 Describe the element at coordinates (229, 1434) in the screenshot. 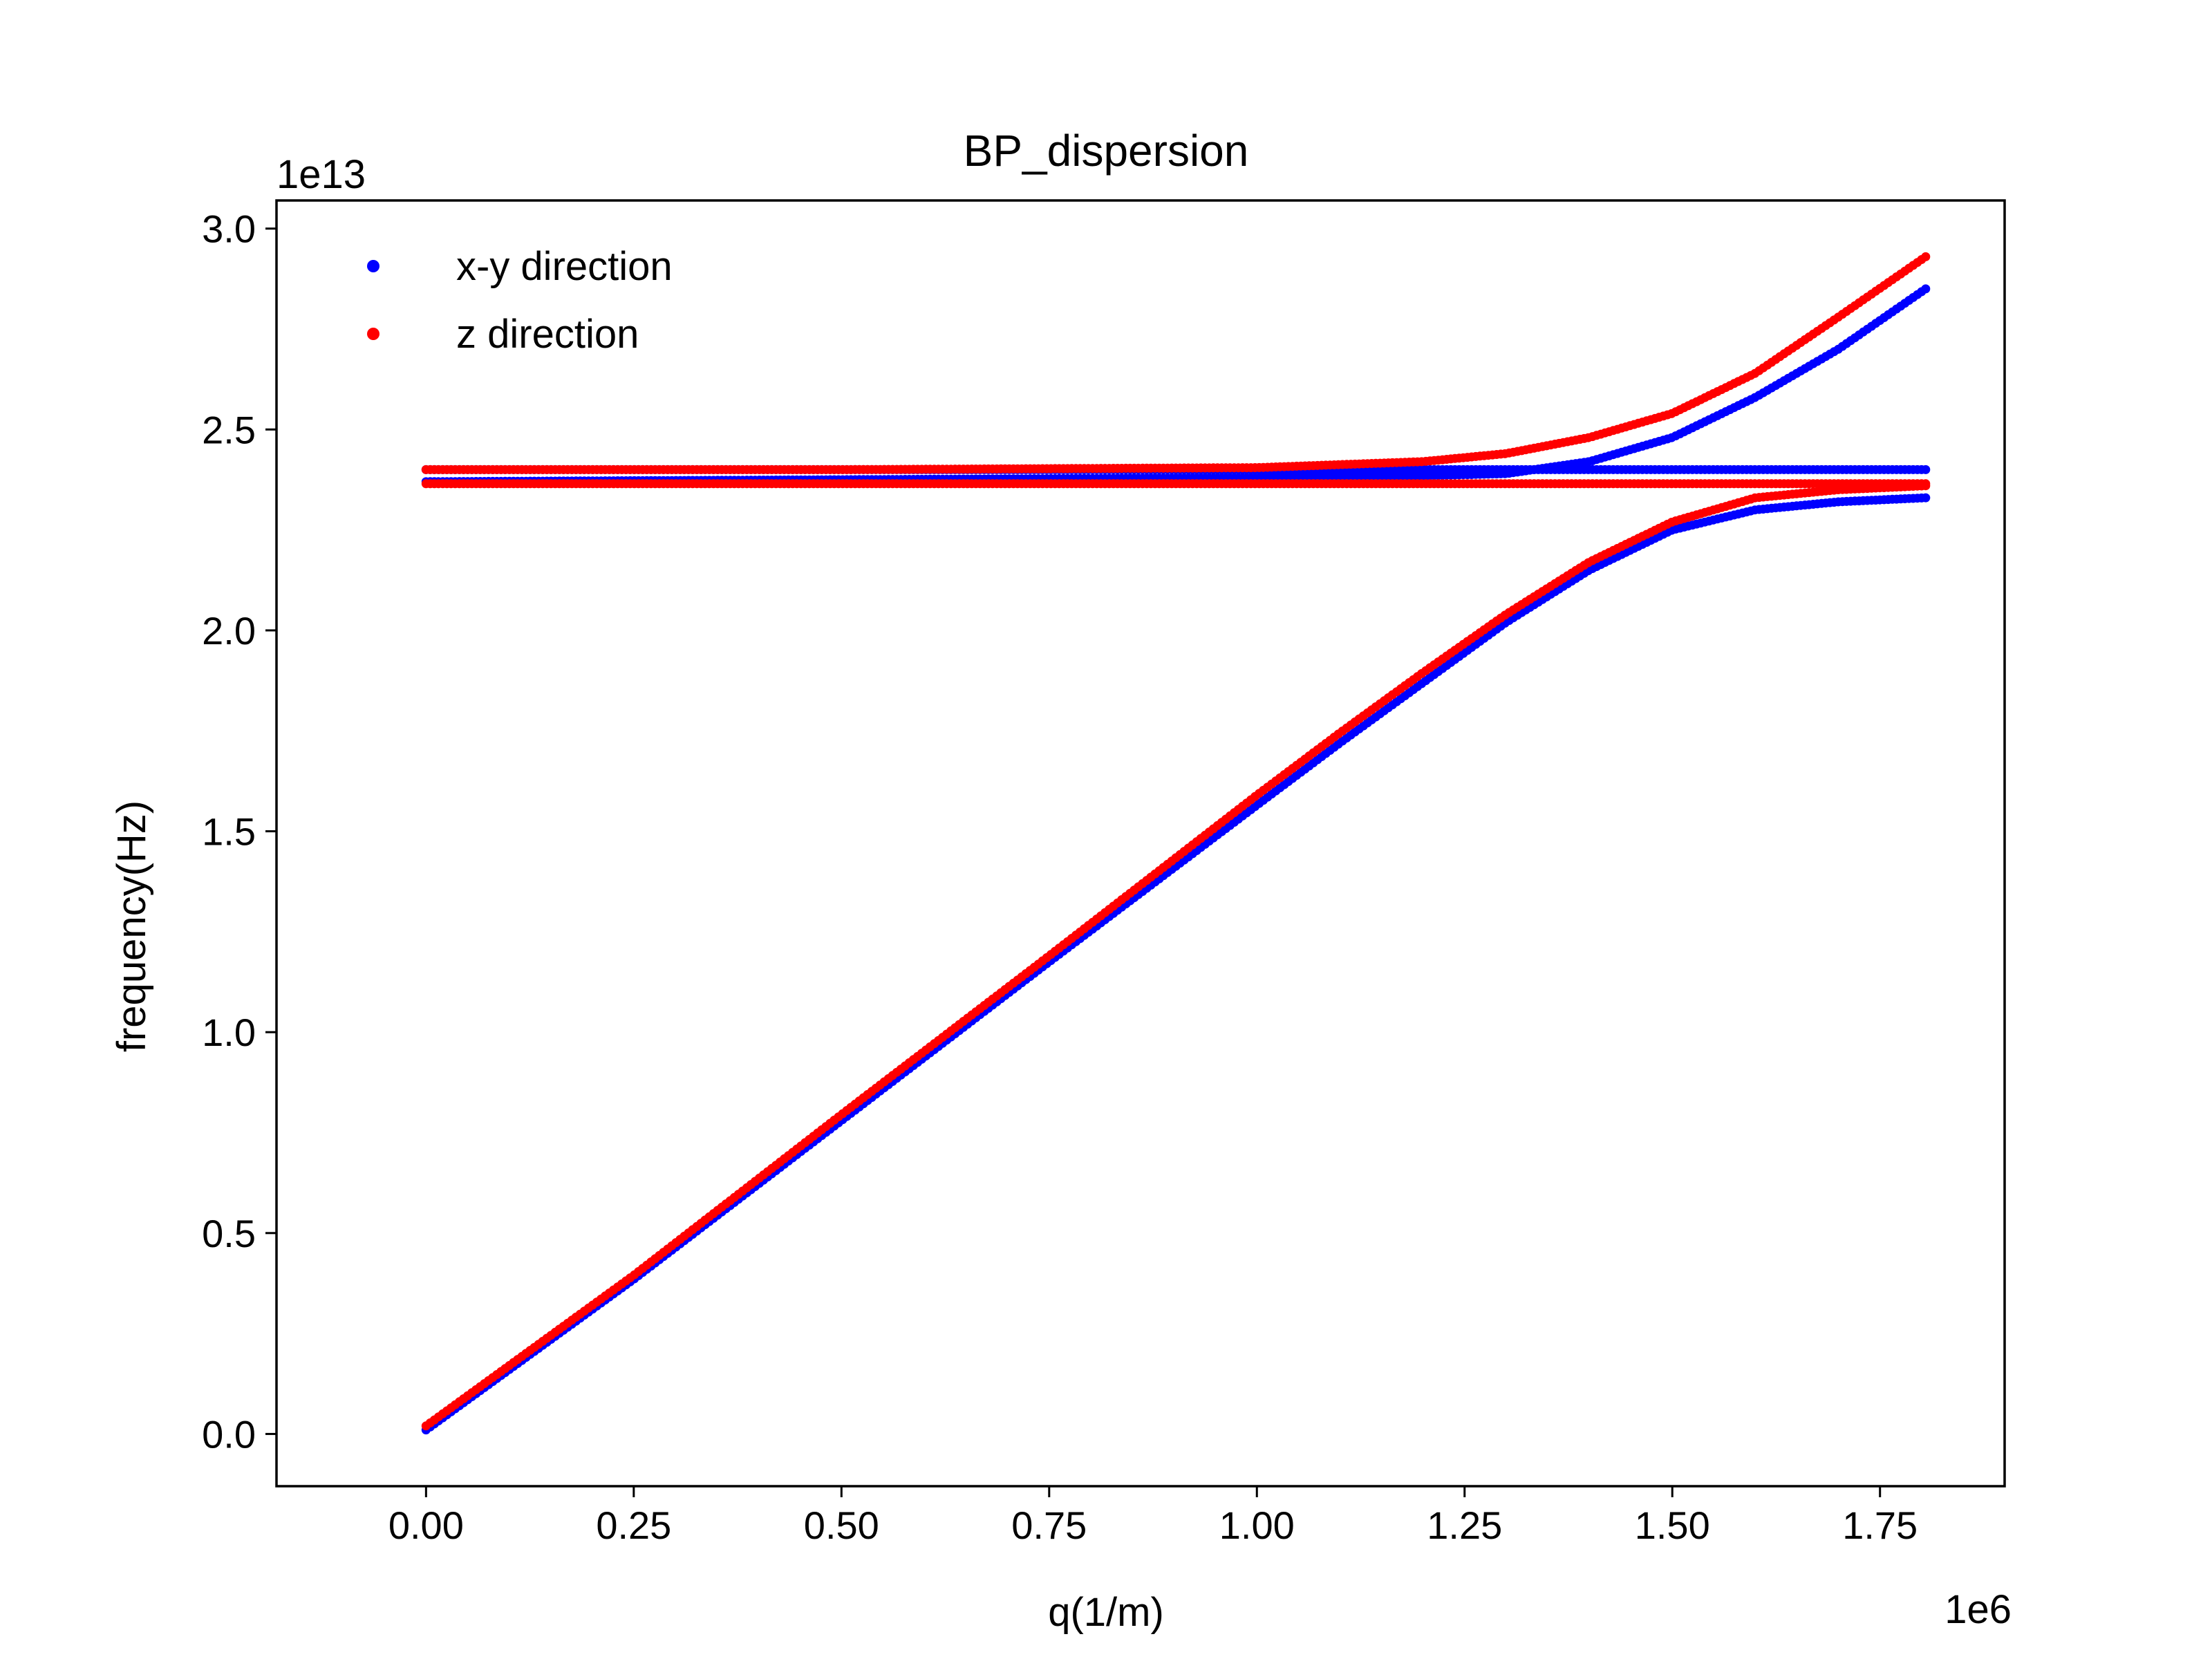

I see `y-tick-label: 0.0` at that location.